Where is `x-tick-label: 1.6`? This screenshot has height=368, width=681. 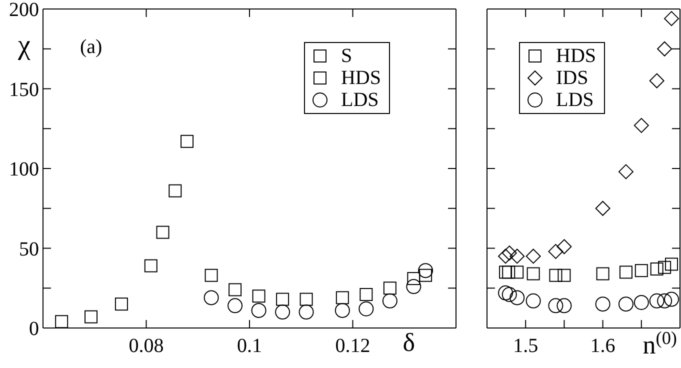
x-tick-label: 1.6 is located at coordinates (603, 346).